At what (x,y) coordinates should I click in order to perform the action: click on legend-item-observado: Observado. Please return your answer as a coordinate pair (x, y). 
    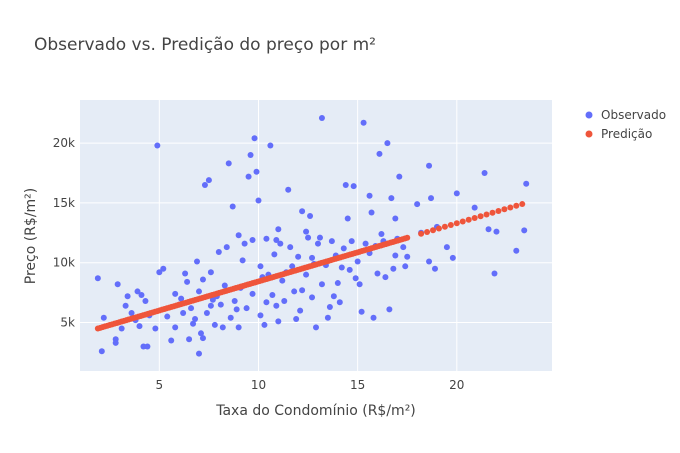
    Looking at the image, I should click on (626, 115).